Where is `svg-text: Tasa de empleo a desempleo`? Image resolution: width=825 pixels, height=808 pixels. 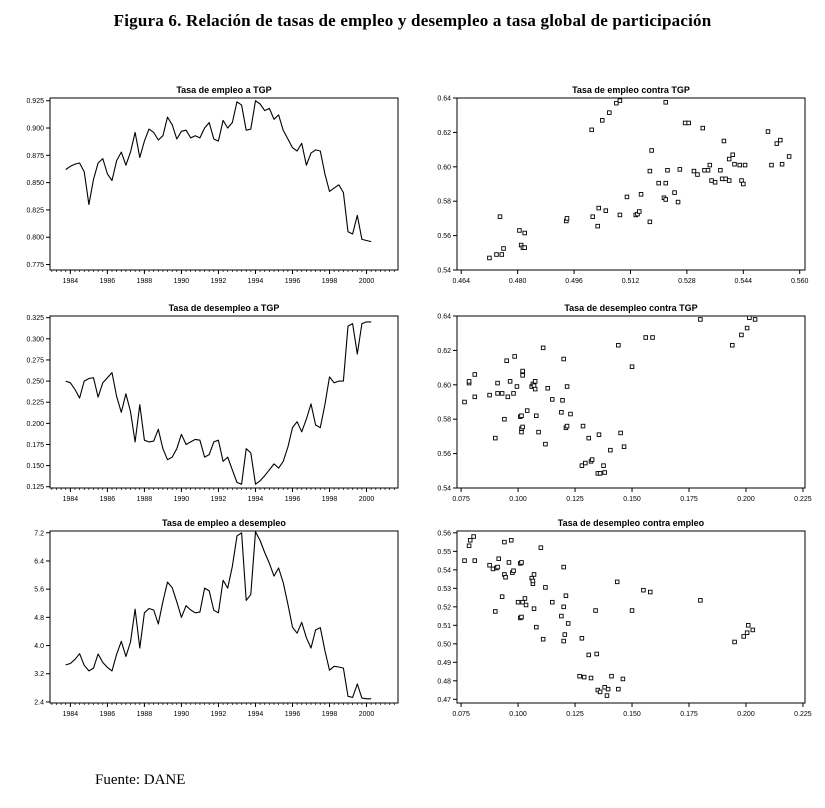
svg-text: Tasa de empleo a desempleo is located at coordinates (224, 523).